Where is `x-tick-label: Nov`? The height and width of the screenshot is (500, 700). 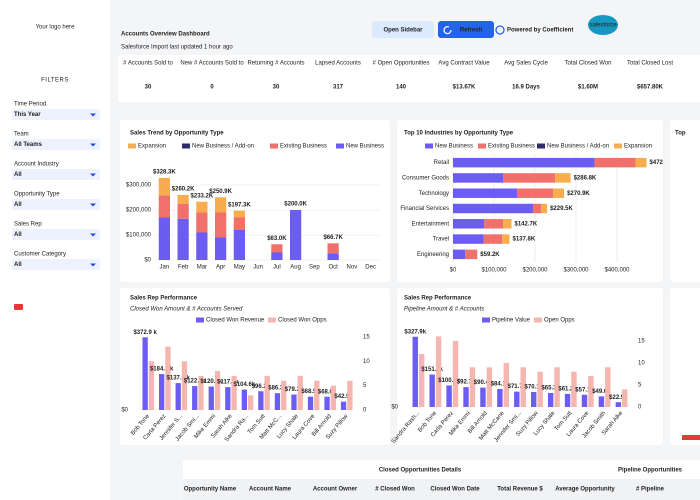
x-tick-label: Nov is located at coordinates (352, 268).